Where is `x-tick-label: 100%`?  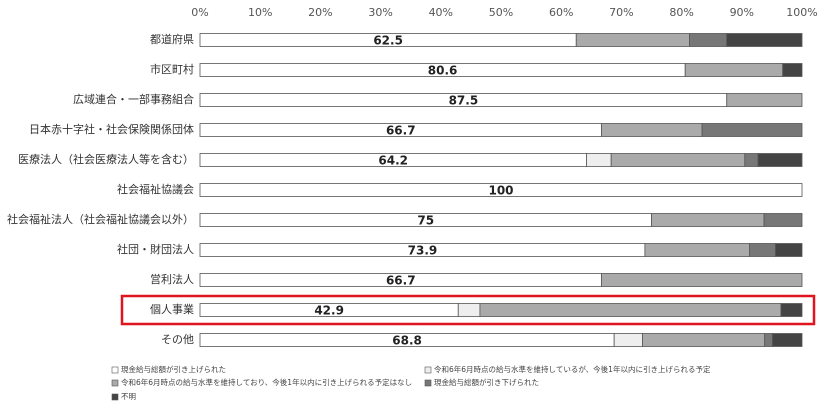
x-tick-label: 100% is located at coordinates (801, 12).